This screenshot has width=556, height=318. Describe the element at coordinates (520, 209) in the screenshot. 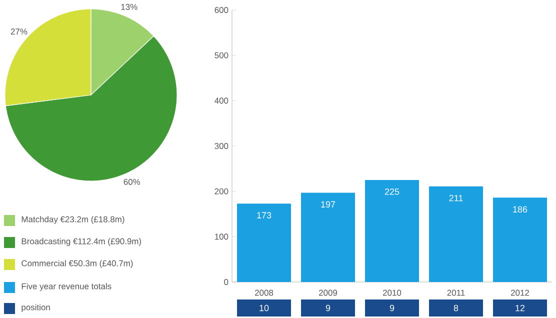

I see `data-label: 186` at that location.